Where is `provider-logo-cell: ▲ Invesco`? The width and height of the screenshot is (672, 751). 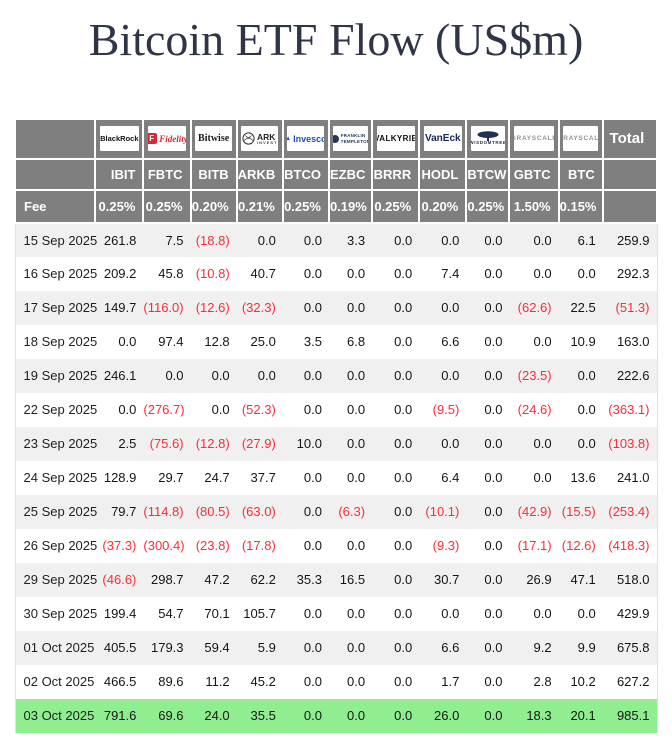 provider-logo-cell: ▲ Invesco is located at coordinates (305, 138).